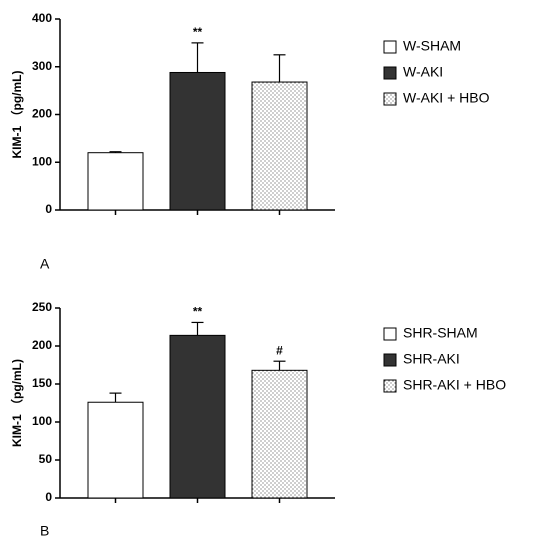 The image size is (544, 550). I want to click on y-tick-label: 50, so click(46, 459).